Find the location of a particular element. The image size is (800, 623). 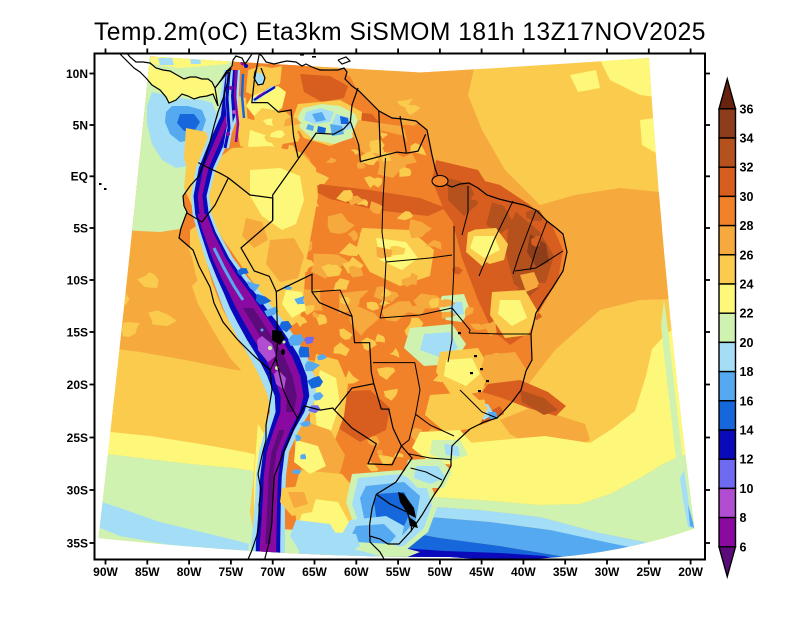

svg-text: 15S is located at coordinates (77, 332).